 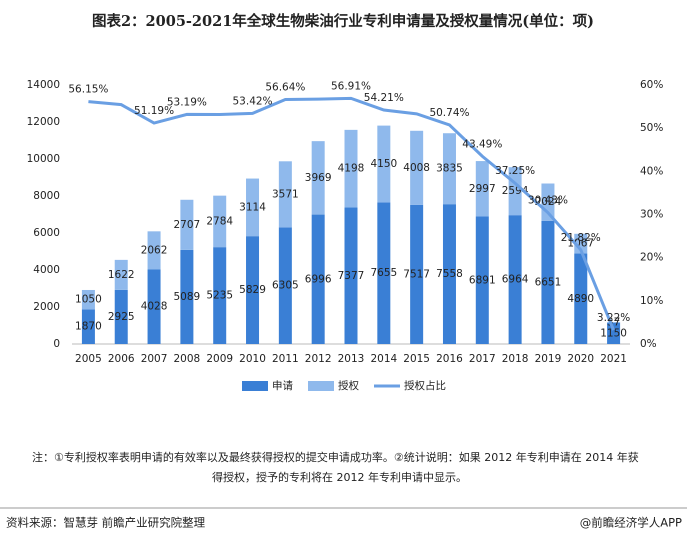 I want to click on brand: @前瞻经济学人APP, so click(x=631, y=523).